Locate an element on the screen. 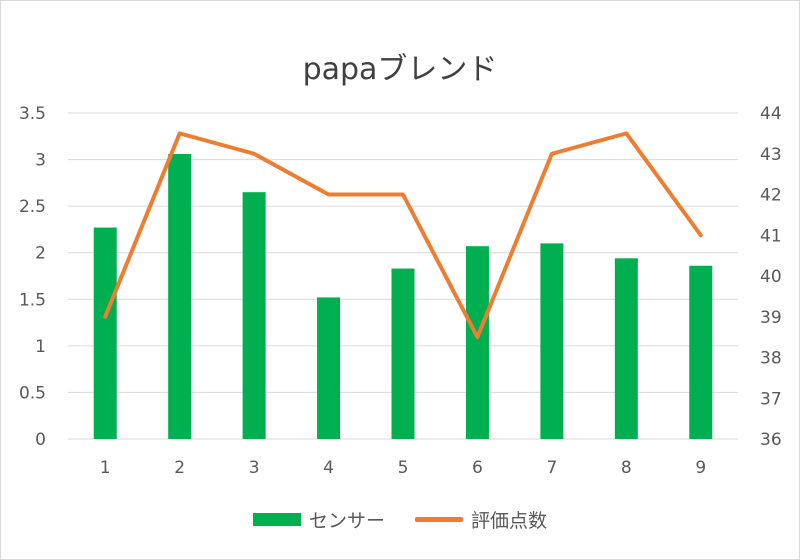 This screenshot has width=800, height=560. legend-label-score: 評価点数 is located at coordinates (509, 521).